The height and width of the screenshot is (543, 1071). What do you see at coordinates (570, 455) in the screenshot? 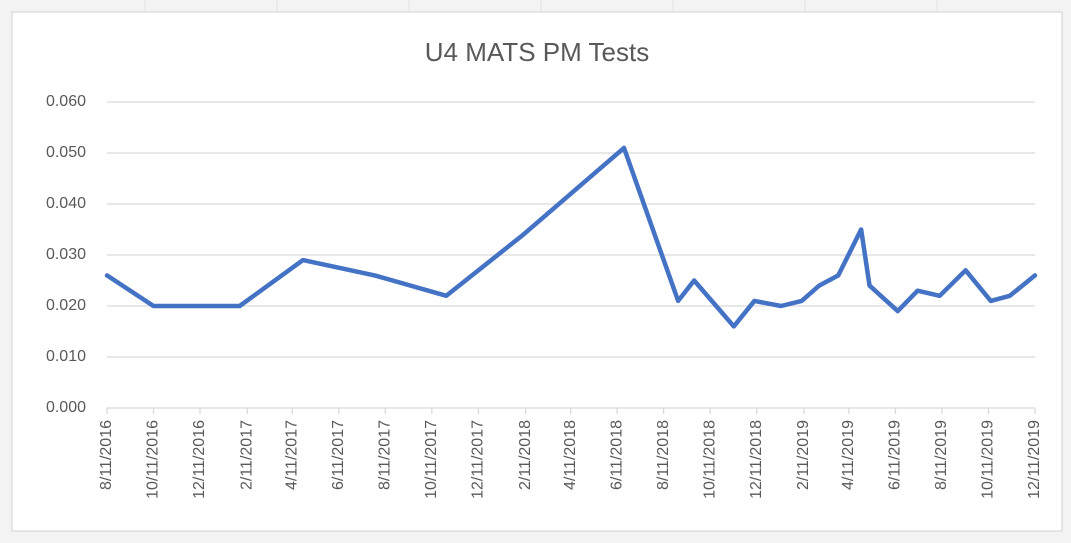
I see `x-tick-label: 4/11/2018` at bounding box center [570, 455].